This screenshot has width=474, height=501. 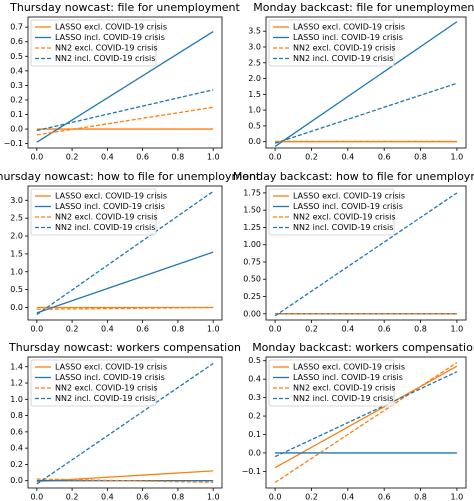 What do you see at coordinates (252, 227) in the screenshot?
I see `y-tick-label: 1.25` at bounding box center [252, 227].